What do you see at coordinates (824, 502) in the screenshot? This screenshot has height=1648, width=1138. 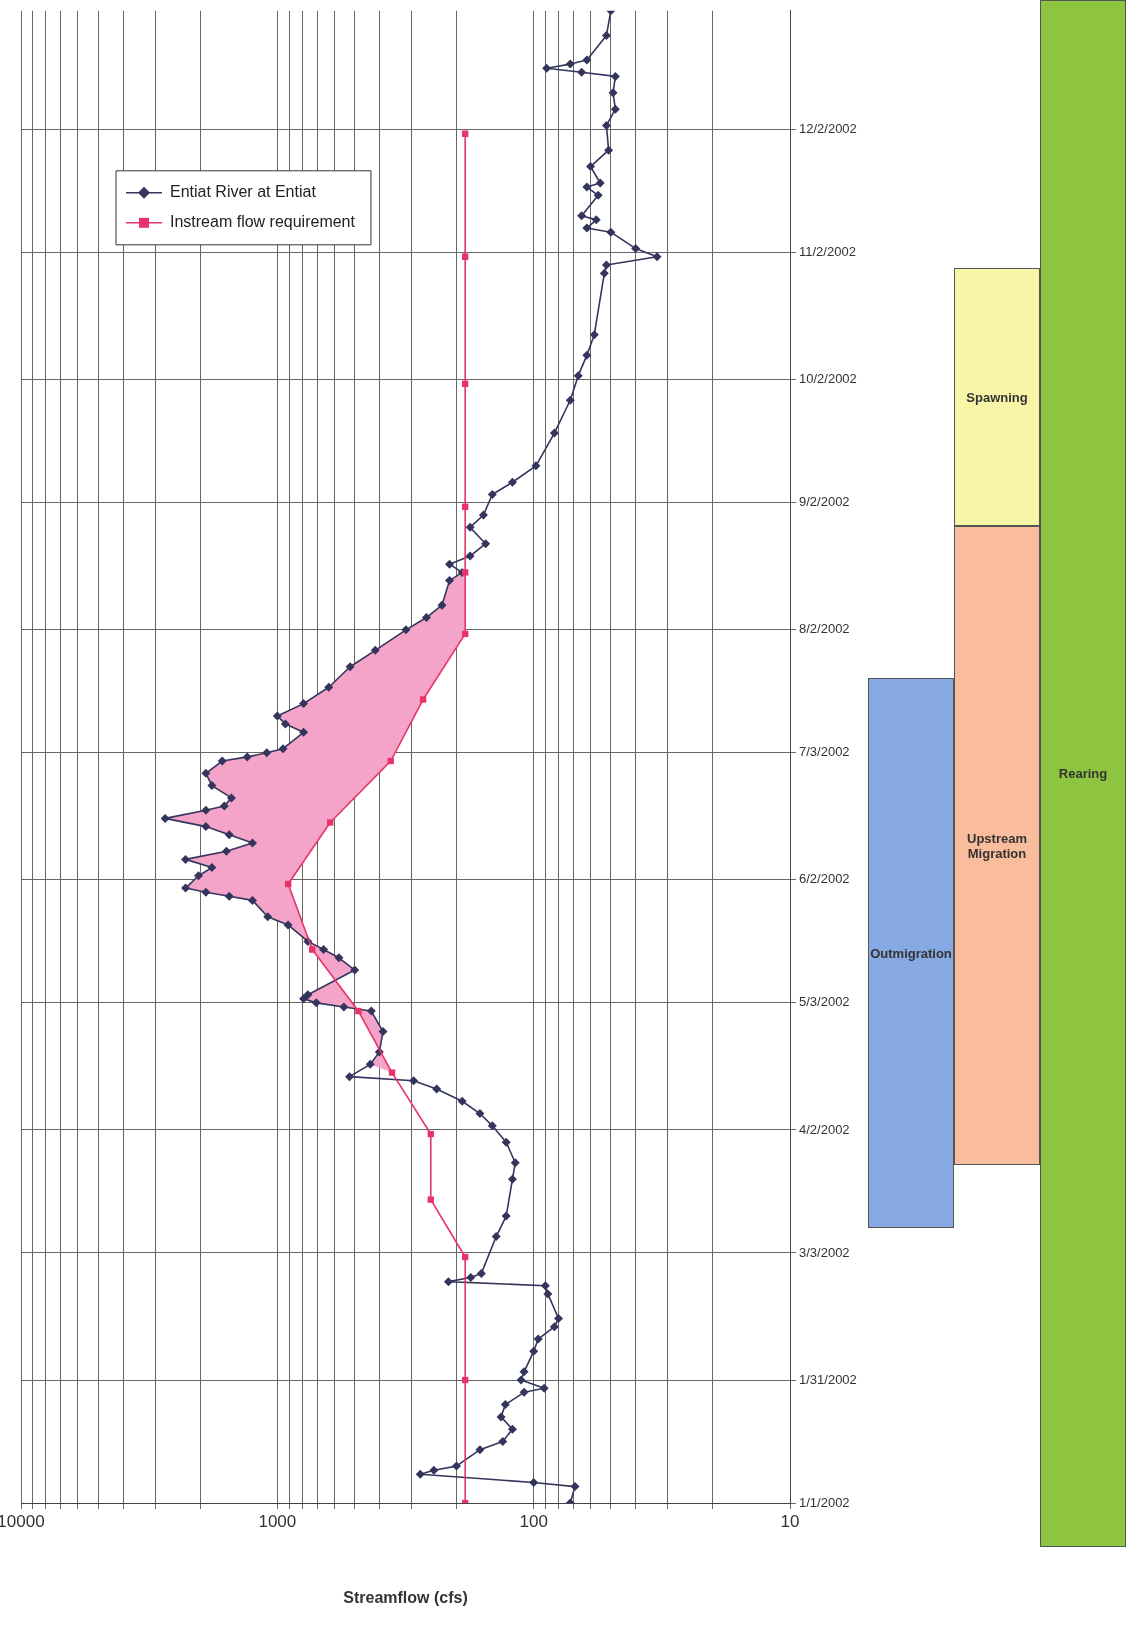 I see `y-tick-label: 9/2/2002` at bounding box center [824, 502].